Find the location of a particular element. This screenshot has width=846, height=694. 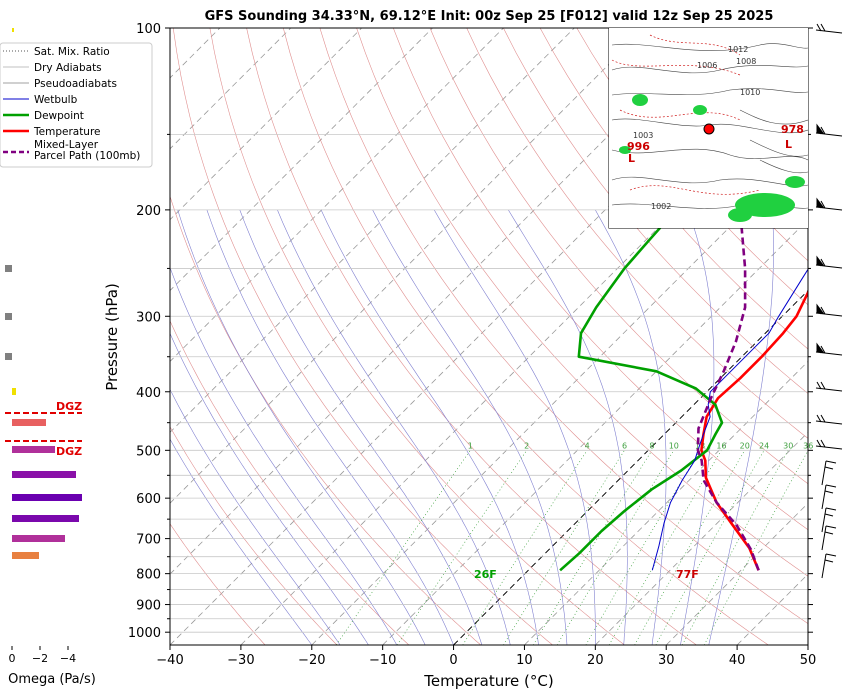

mixing-ratio-label: 6 is located at coordinates (624, 445).